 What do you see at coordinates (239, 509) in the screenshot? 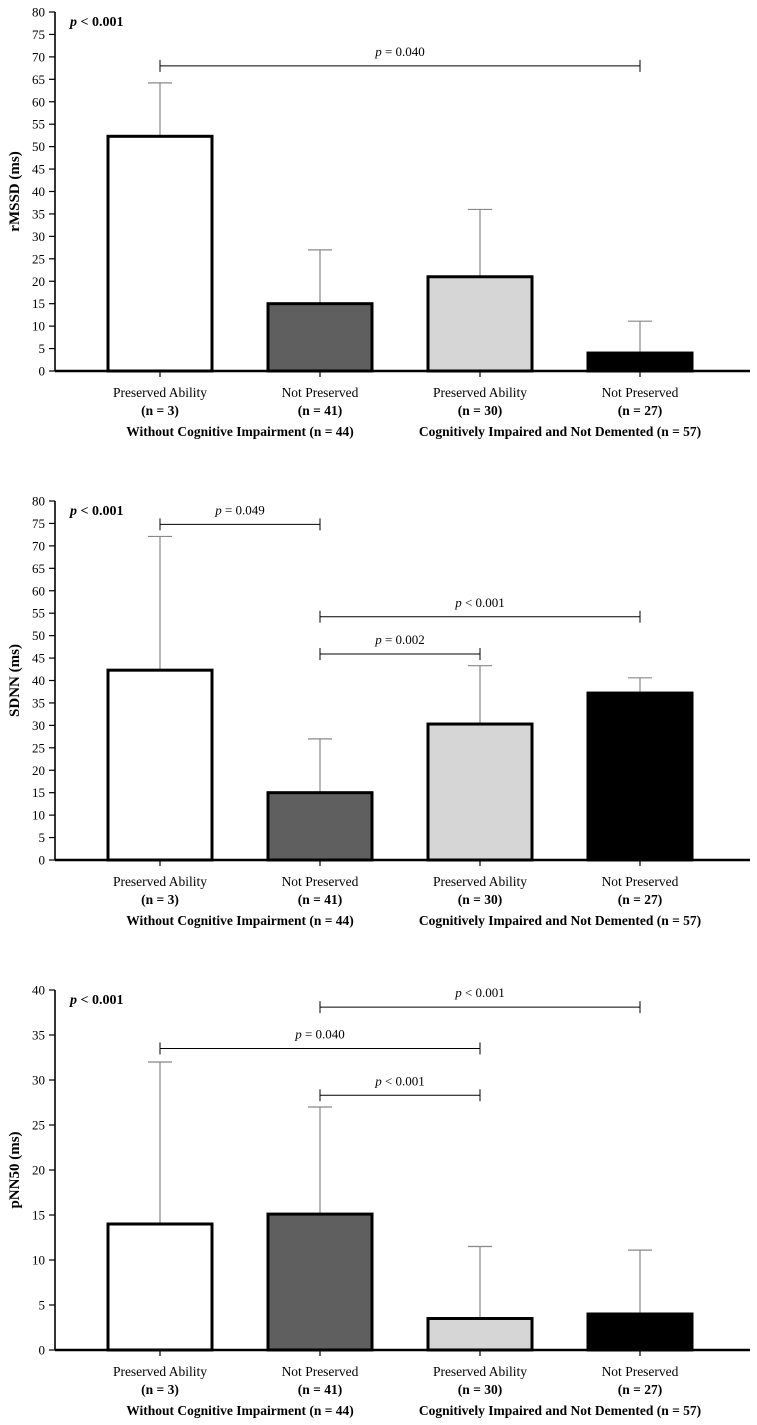
I see `bracket-p-value: p = 0.049` at bounding box center [239, 509].